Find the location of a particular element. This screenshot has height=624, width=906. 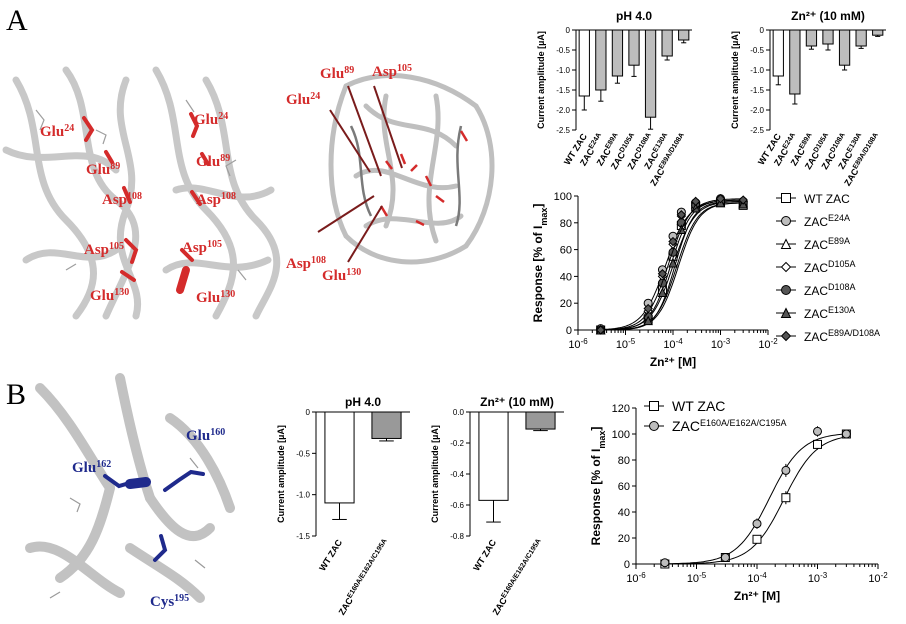

residue-label-a1-3-sup: 105 is located at coordinates (116, 246).